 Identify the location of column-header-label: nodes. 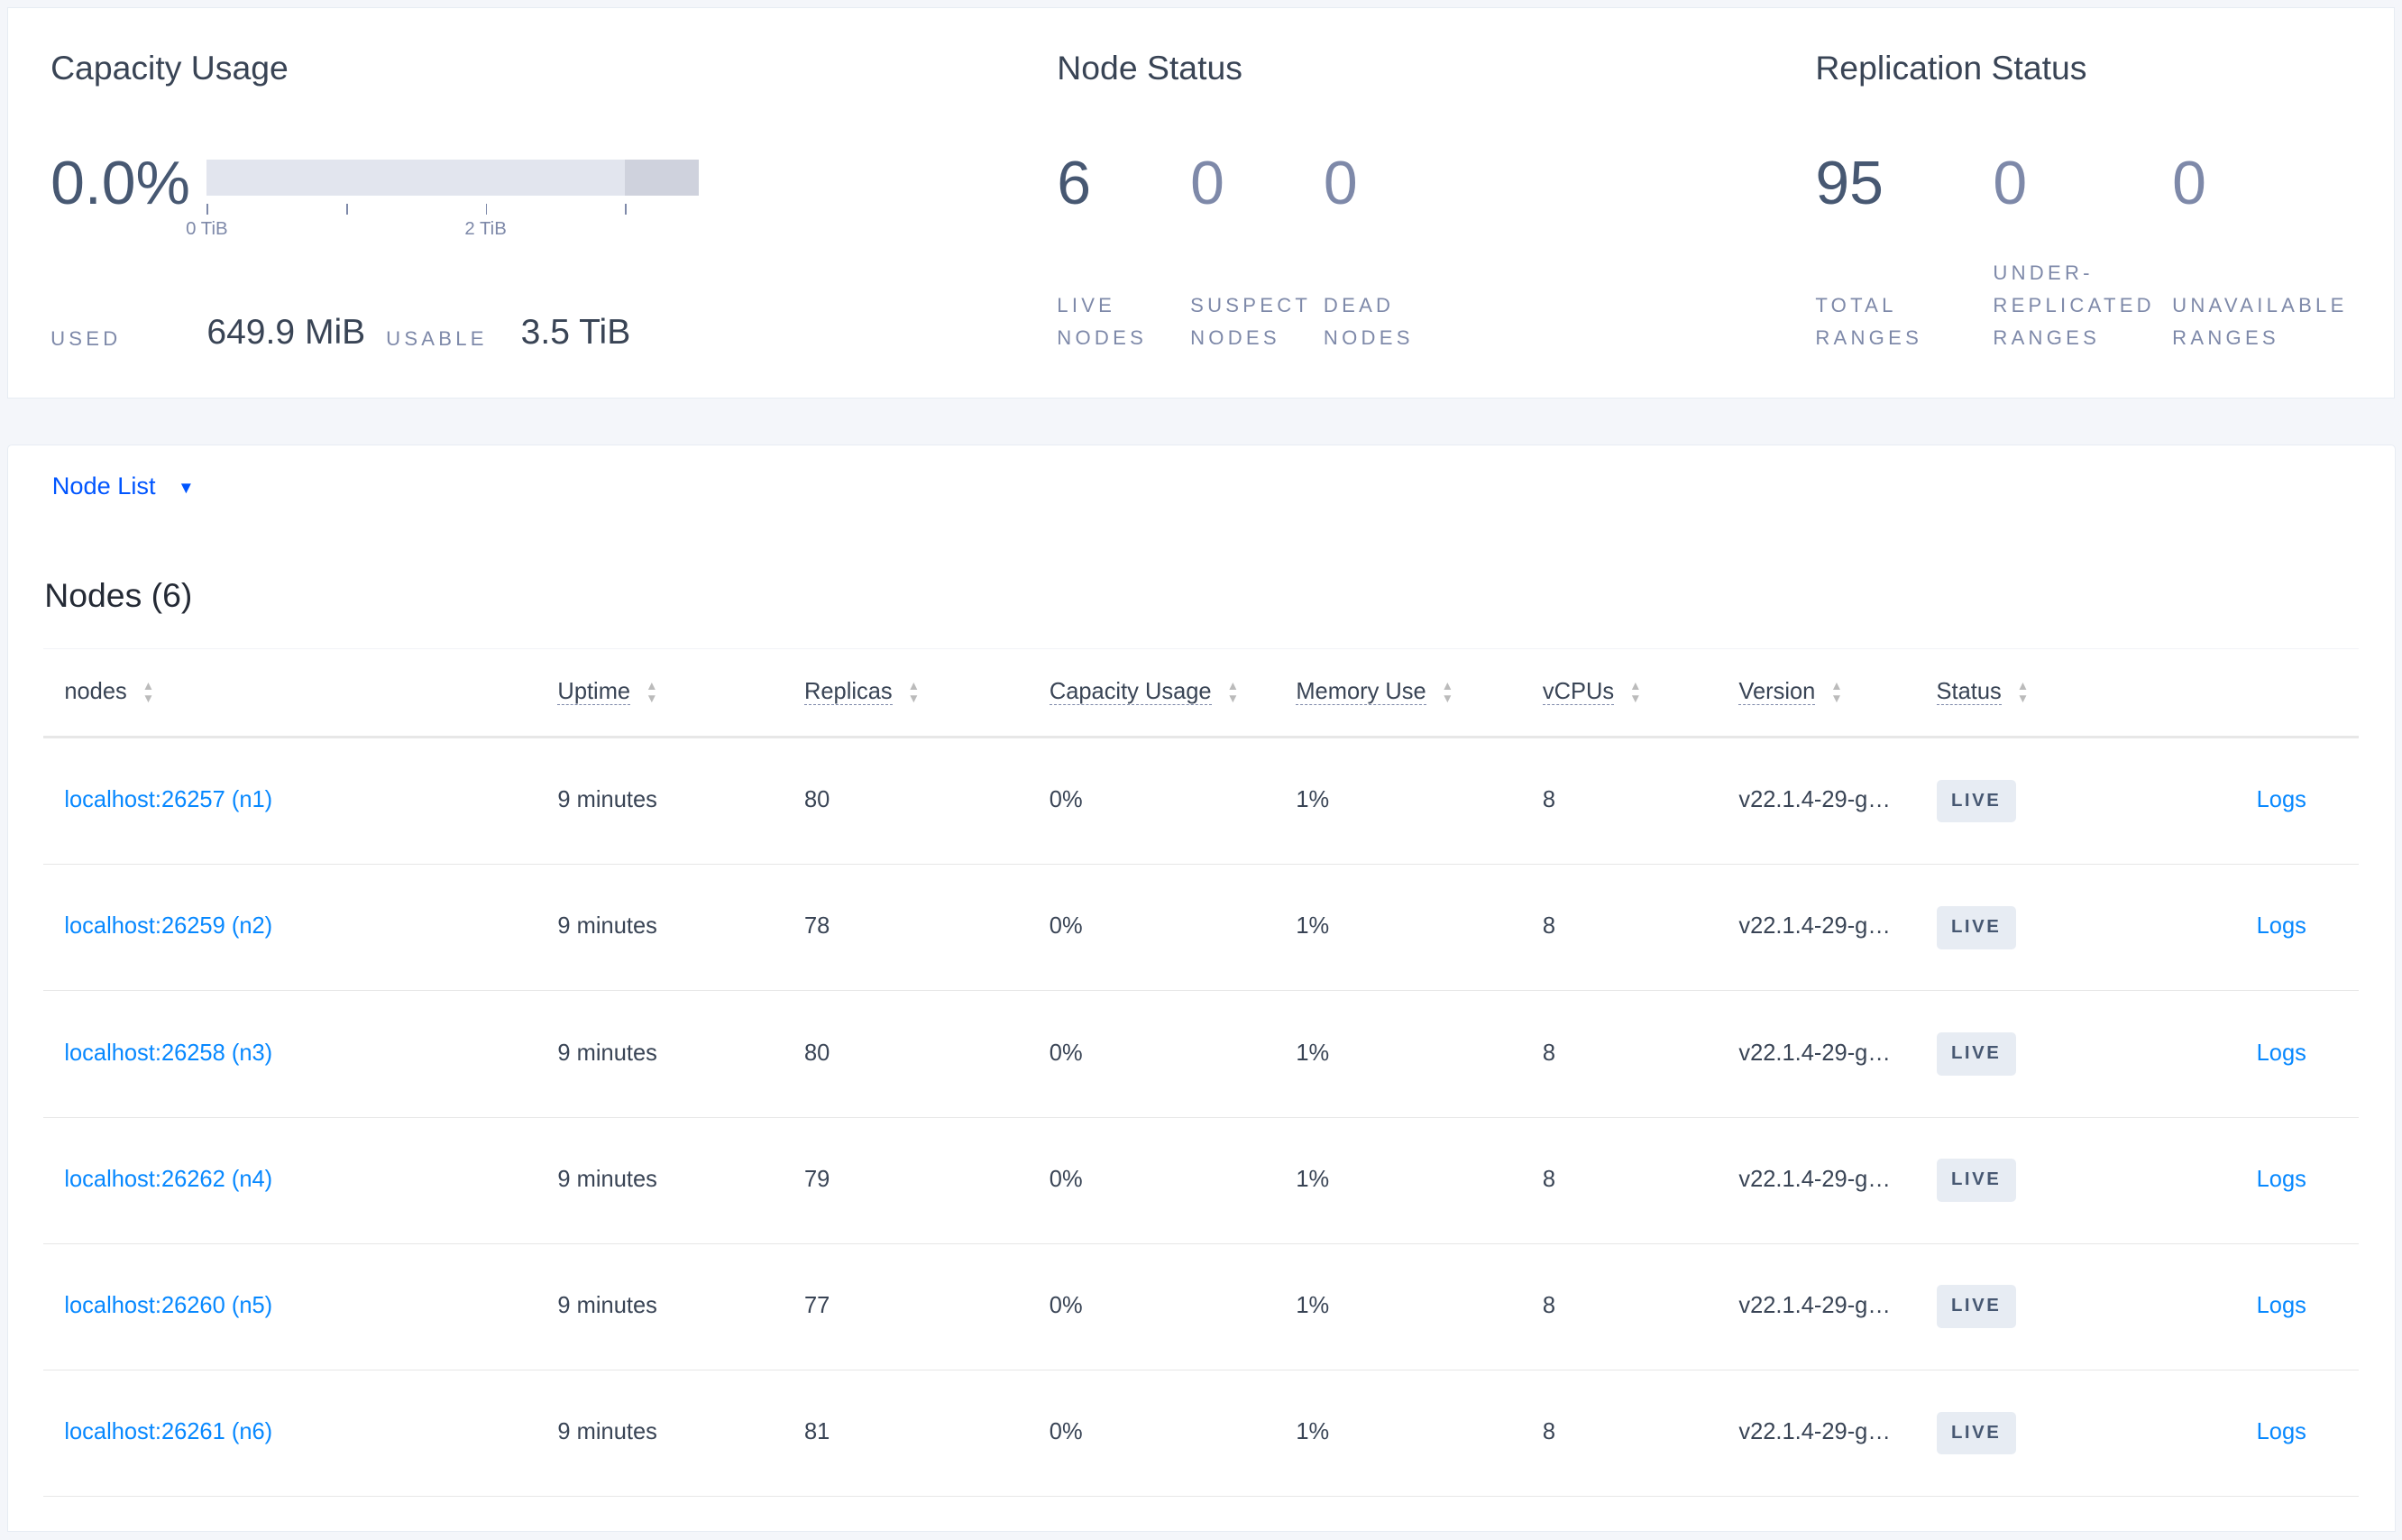
(95, 691).